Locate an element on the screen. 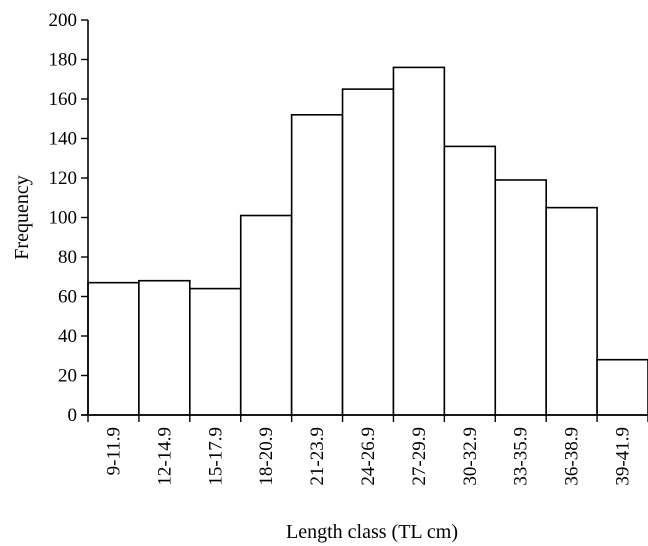  bar-21-23.9 is located at coordinates (317, 265).